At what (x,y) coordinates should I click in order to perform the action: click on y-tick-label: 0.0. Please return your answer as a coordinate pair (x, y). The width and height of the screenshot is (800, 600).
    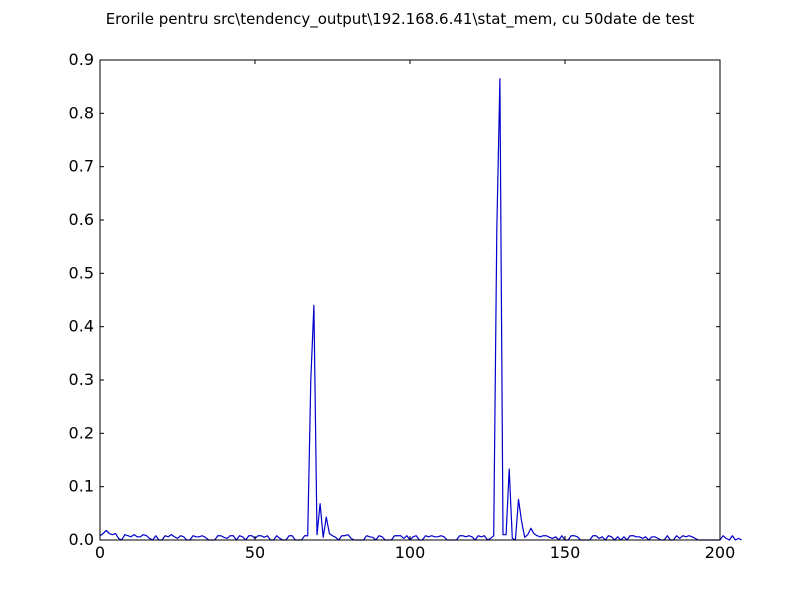
    Looking at the image, I should click on (81, 539).